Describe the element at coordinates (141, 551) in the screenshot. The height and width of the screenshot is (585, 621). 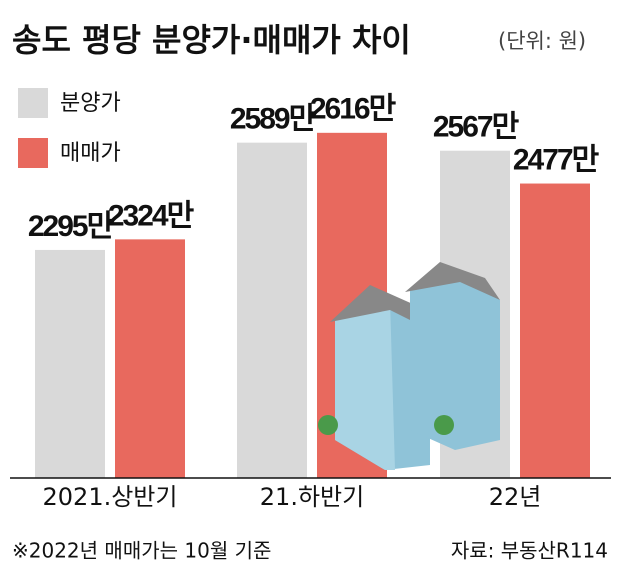
I see `footnote: ※2022년 매매가는 10월 기준` at that location.